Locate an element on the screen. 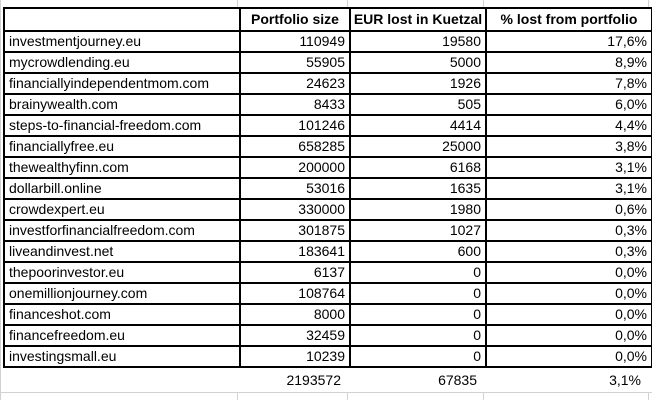 The height and width of the screenshot is (400, 652). cell-site: investmentjourney.eu is located at coordinates (122, 41).